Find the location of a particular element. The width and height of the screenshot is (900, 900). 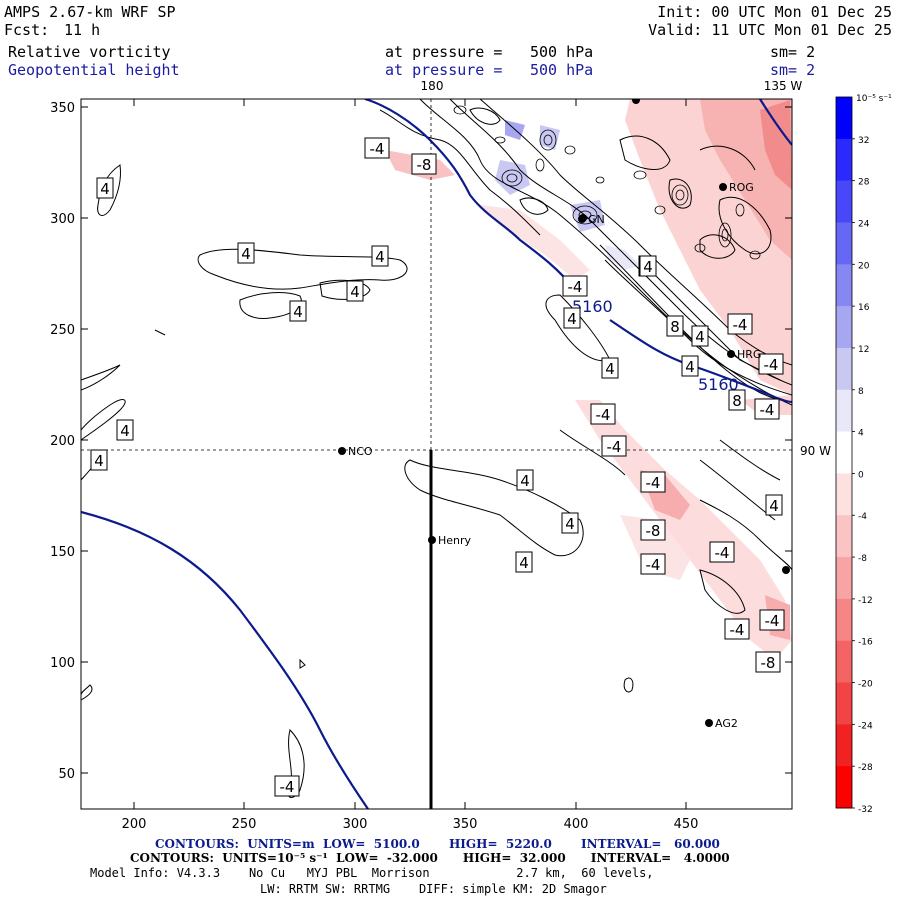

colorbar-label: -8 is located at coordinates (862, 559).